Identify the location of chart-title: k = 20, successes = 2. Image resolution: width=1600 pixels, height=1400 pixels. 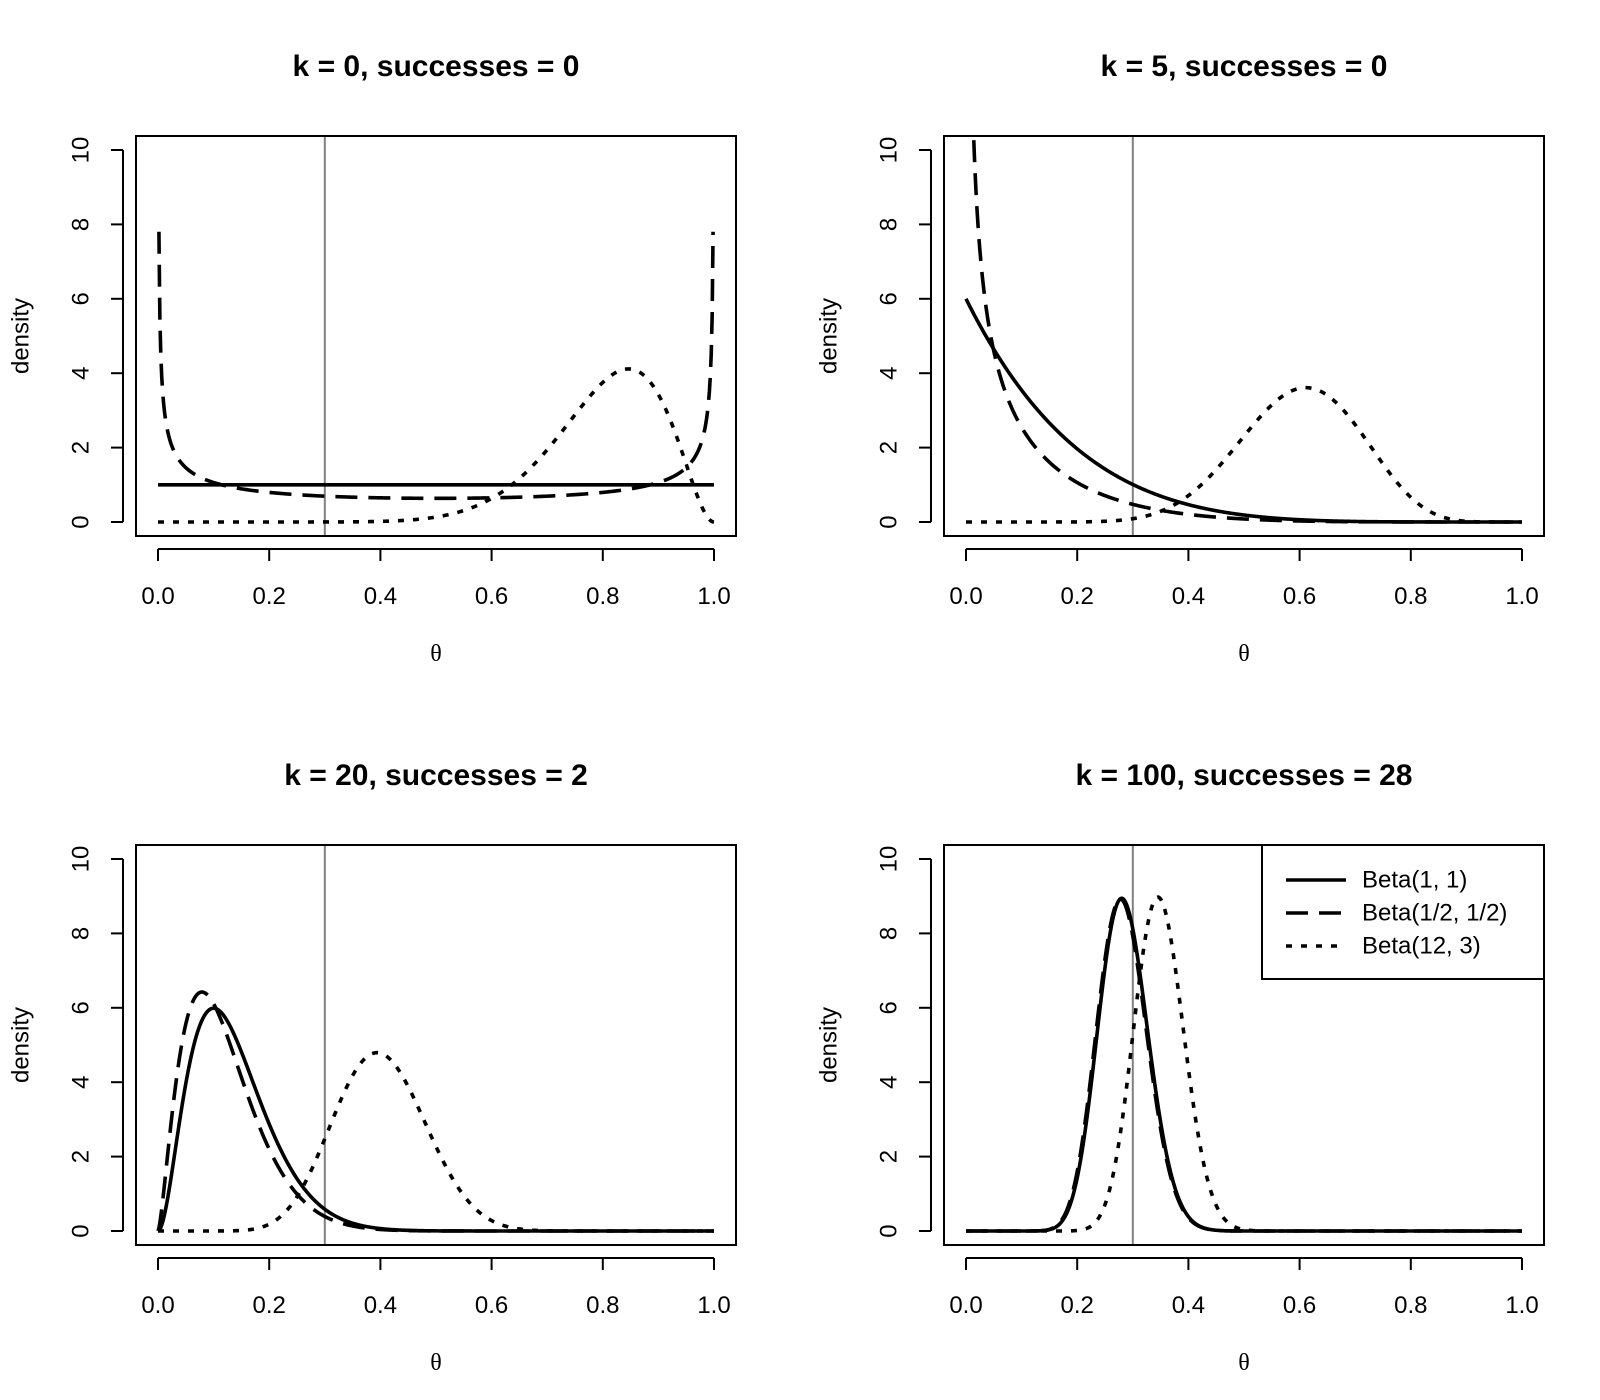
(436, 775).